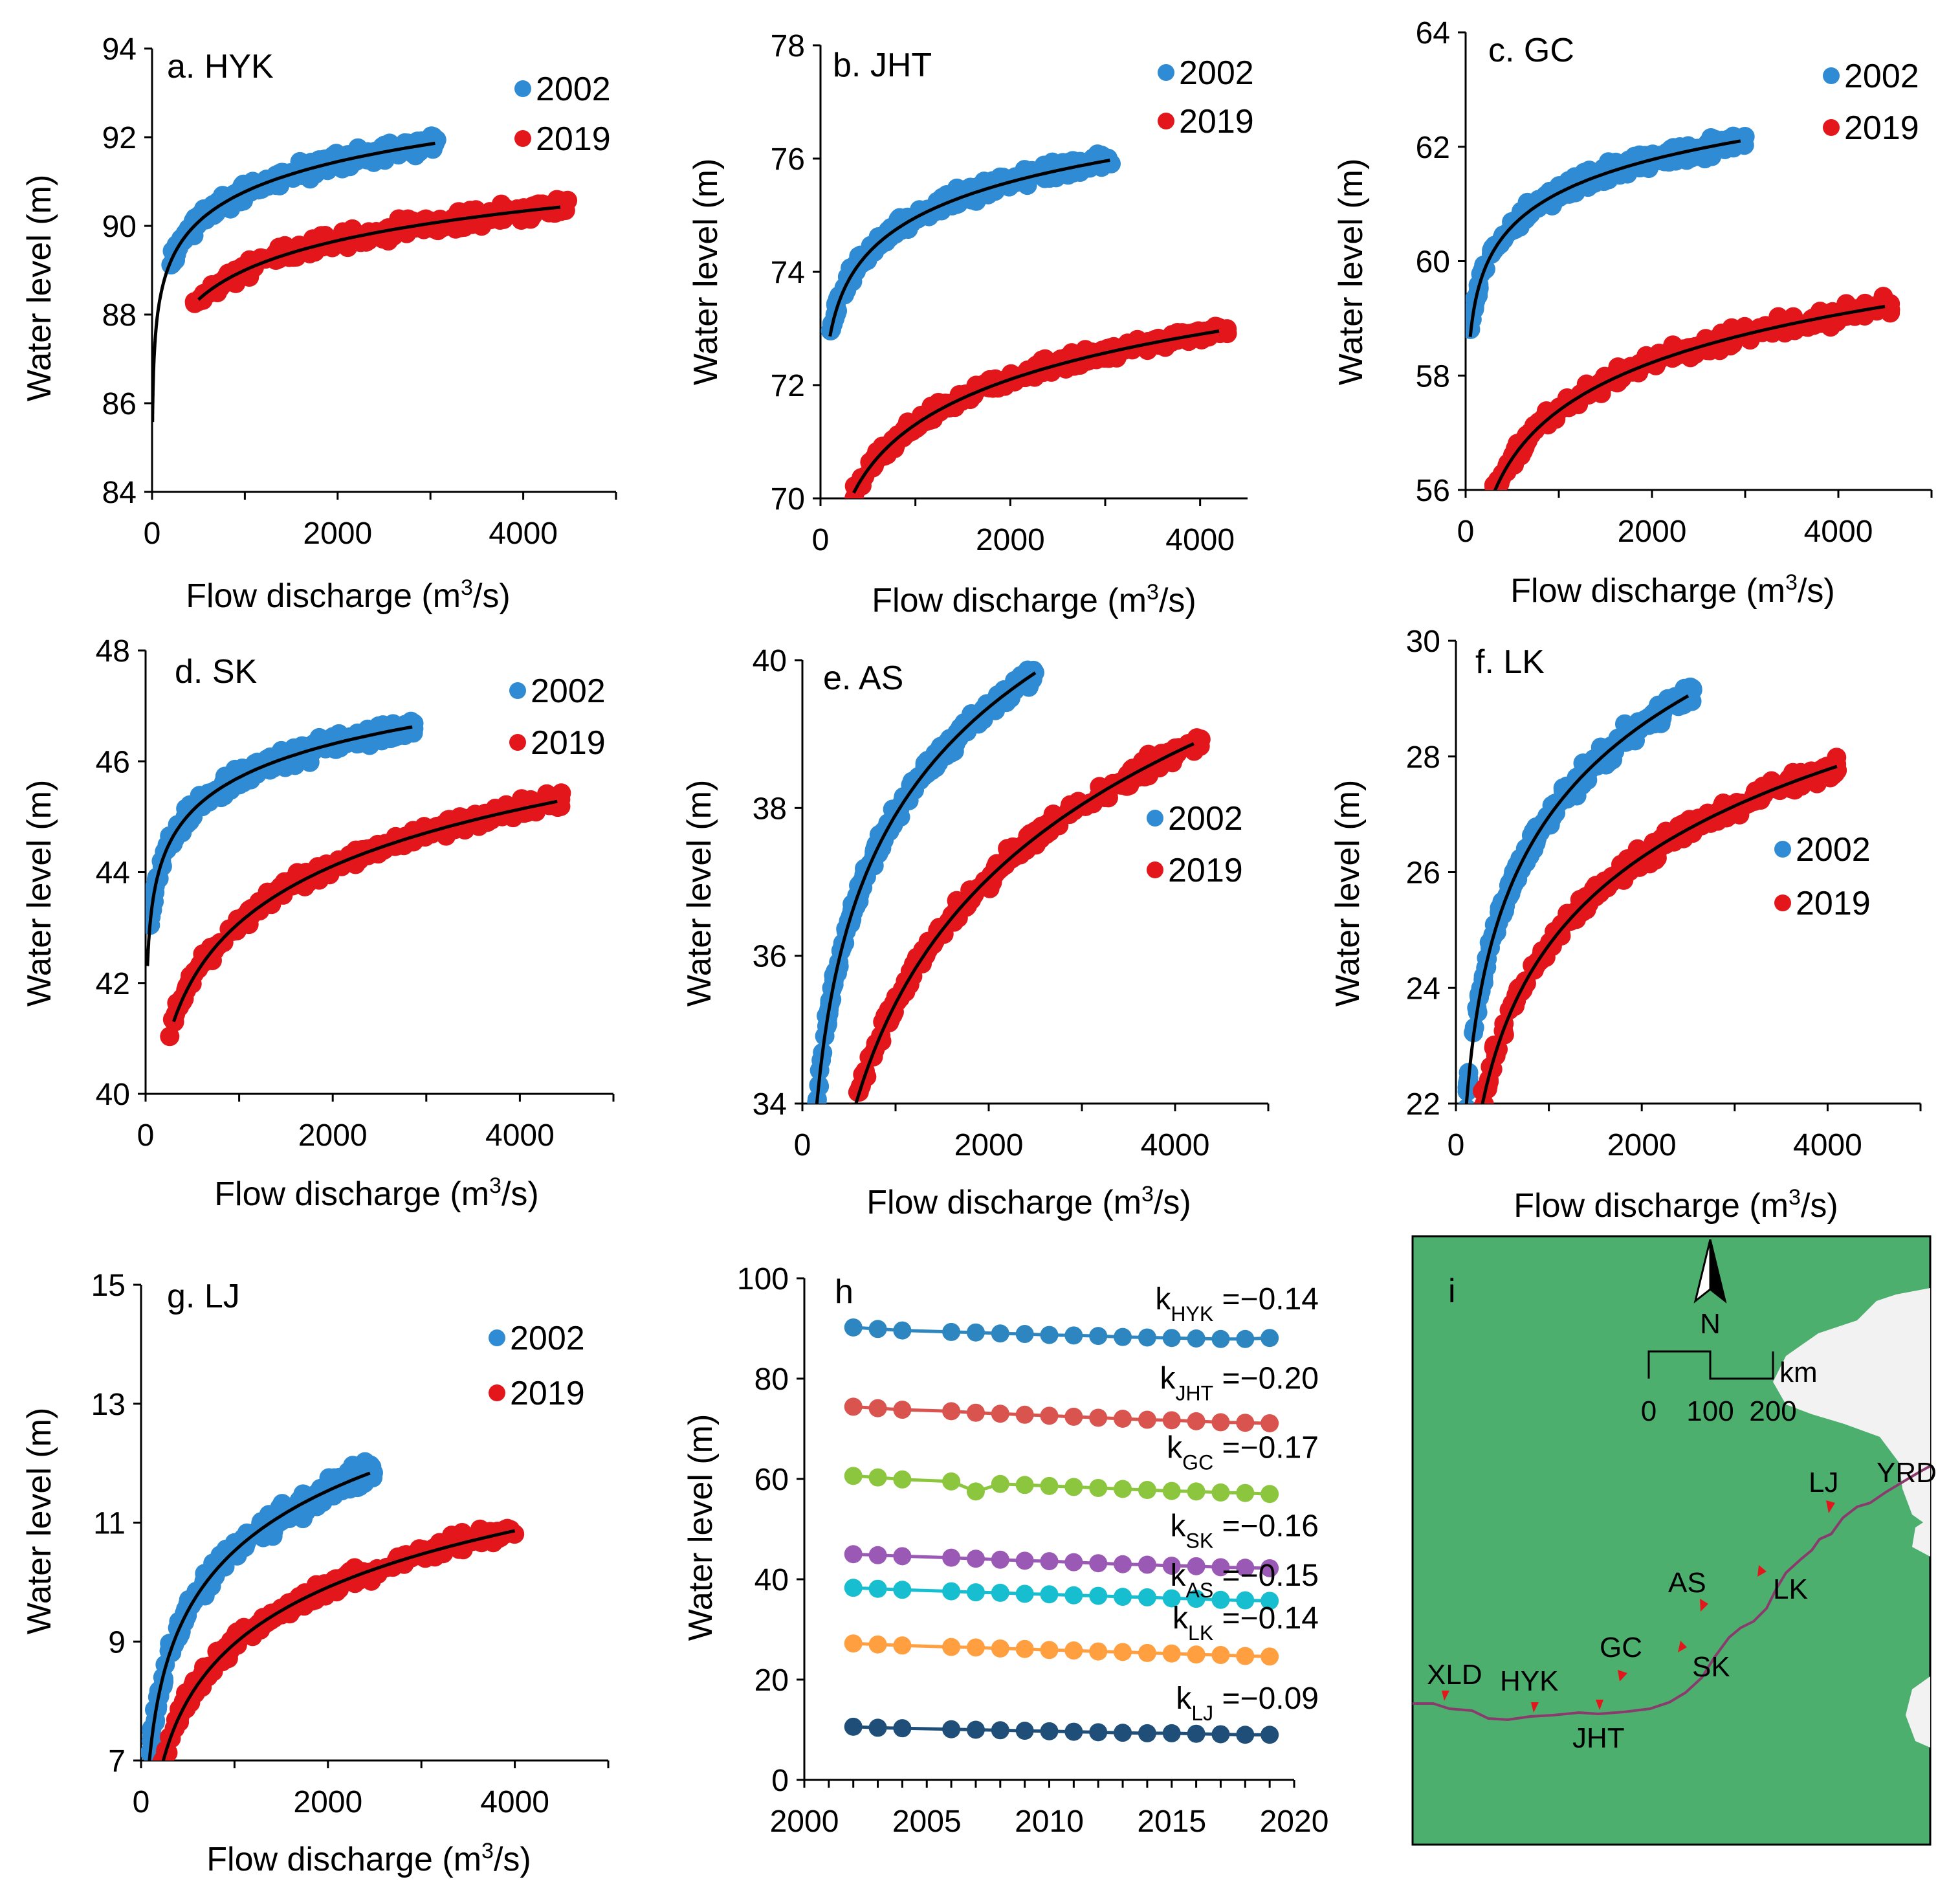  Describe the element at coordinates (780, 1781) in the screenshot. I see `panel-h-ytick-label: 0` at that location.